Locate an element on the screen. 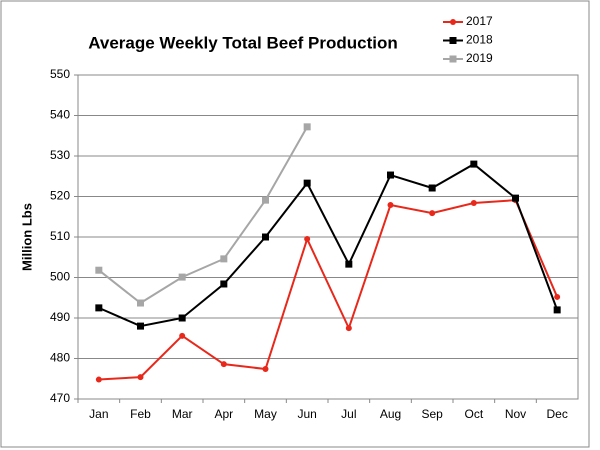 The height and width of the screenshot is (450, 600). legend-label: 2019 is located at coordinates (479, 58).